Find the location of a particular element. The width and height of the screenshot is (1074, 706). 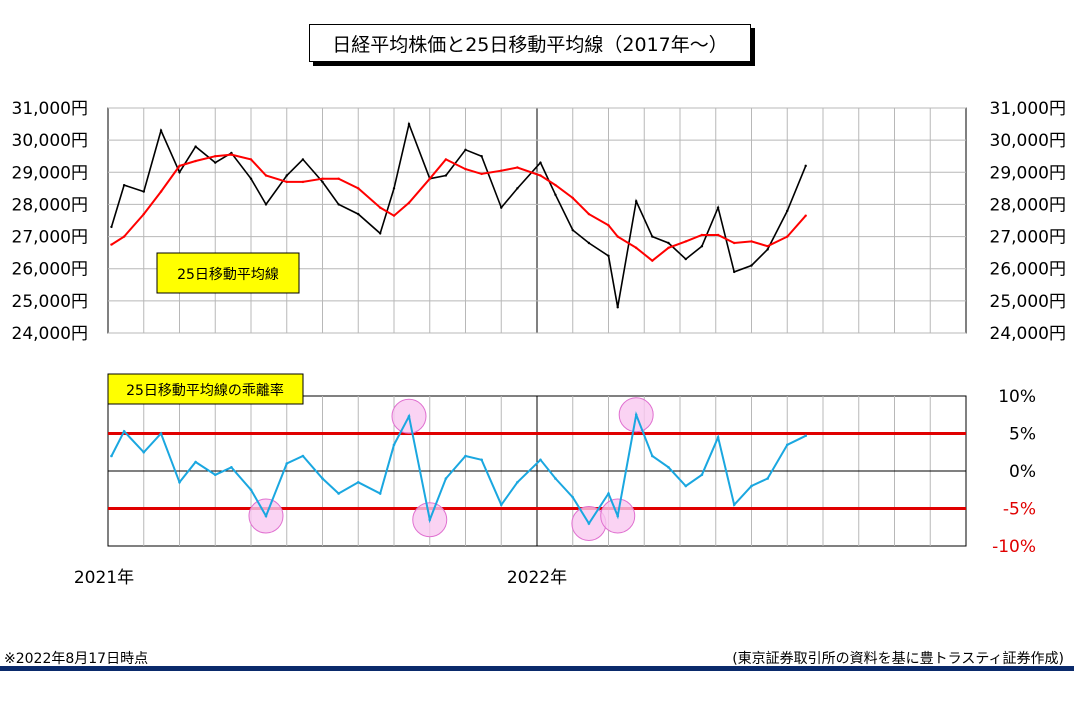

y-tick-label-right: 25,000円 is located at coordinates (1028, 302).